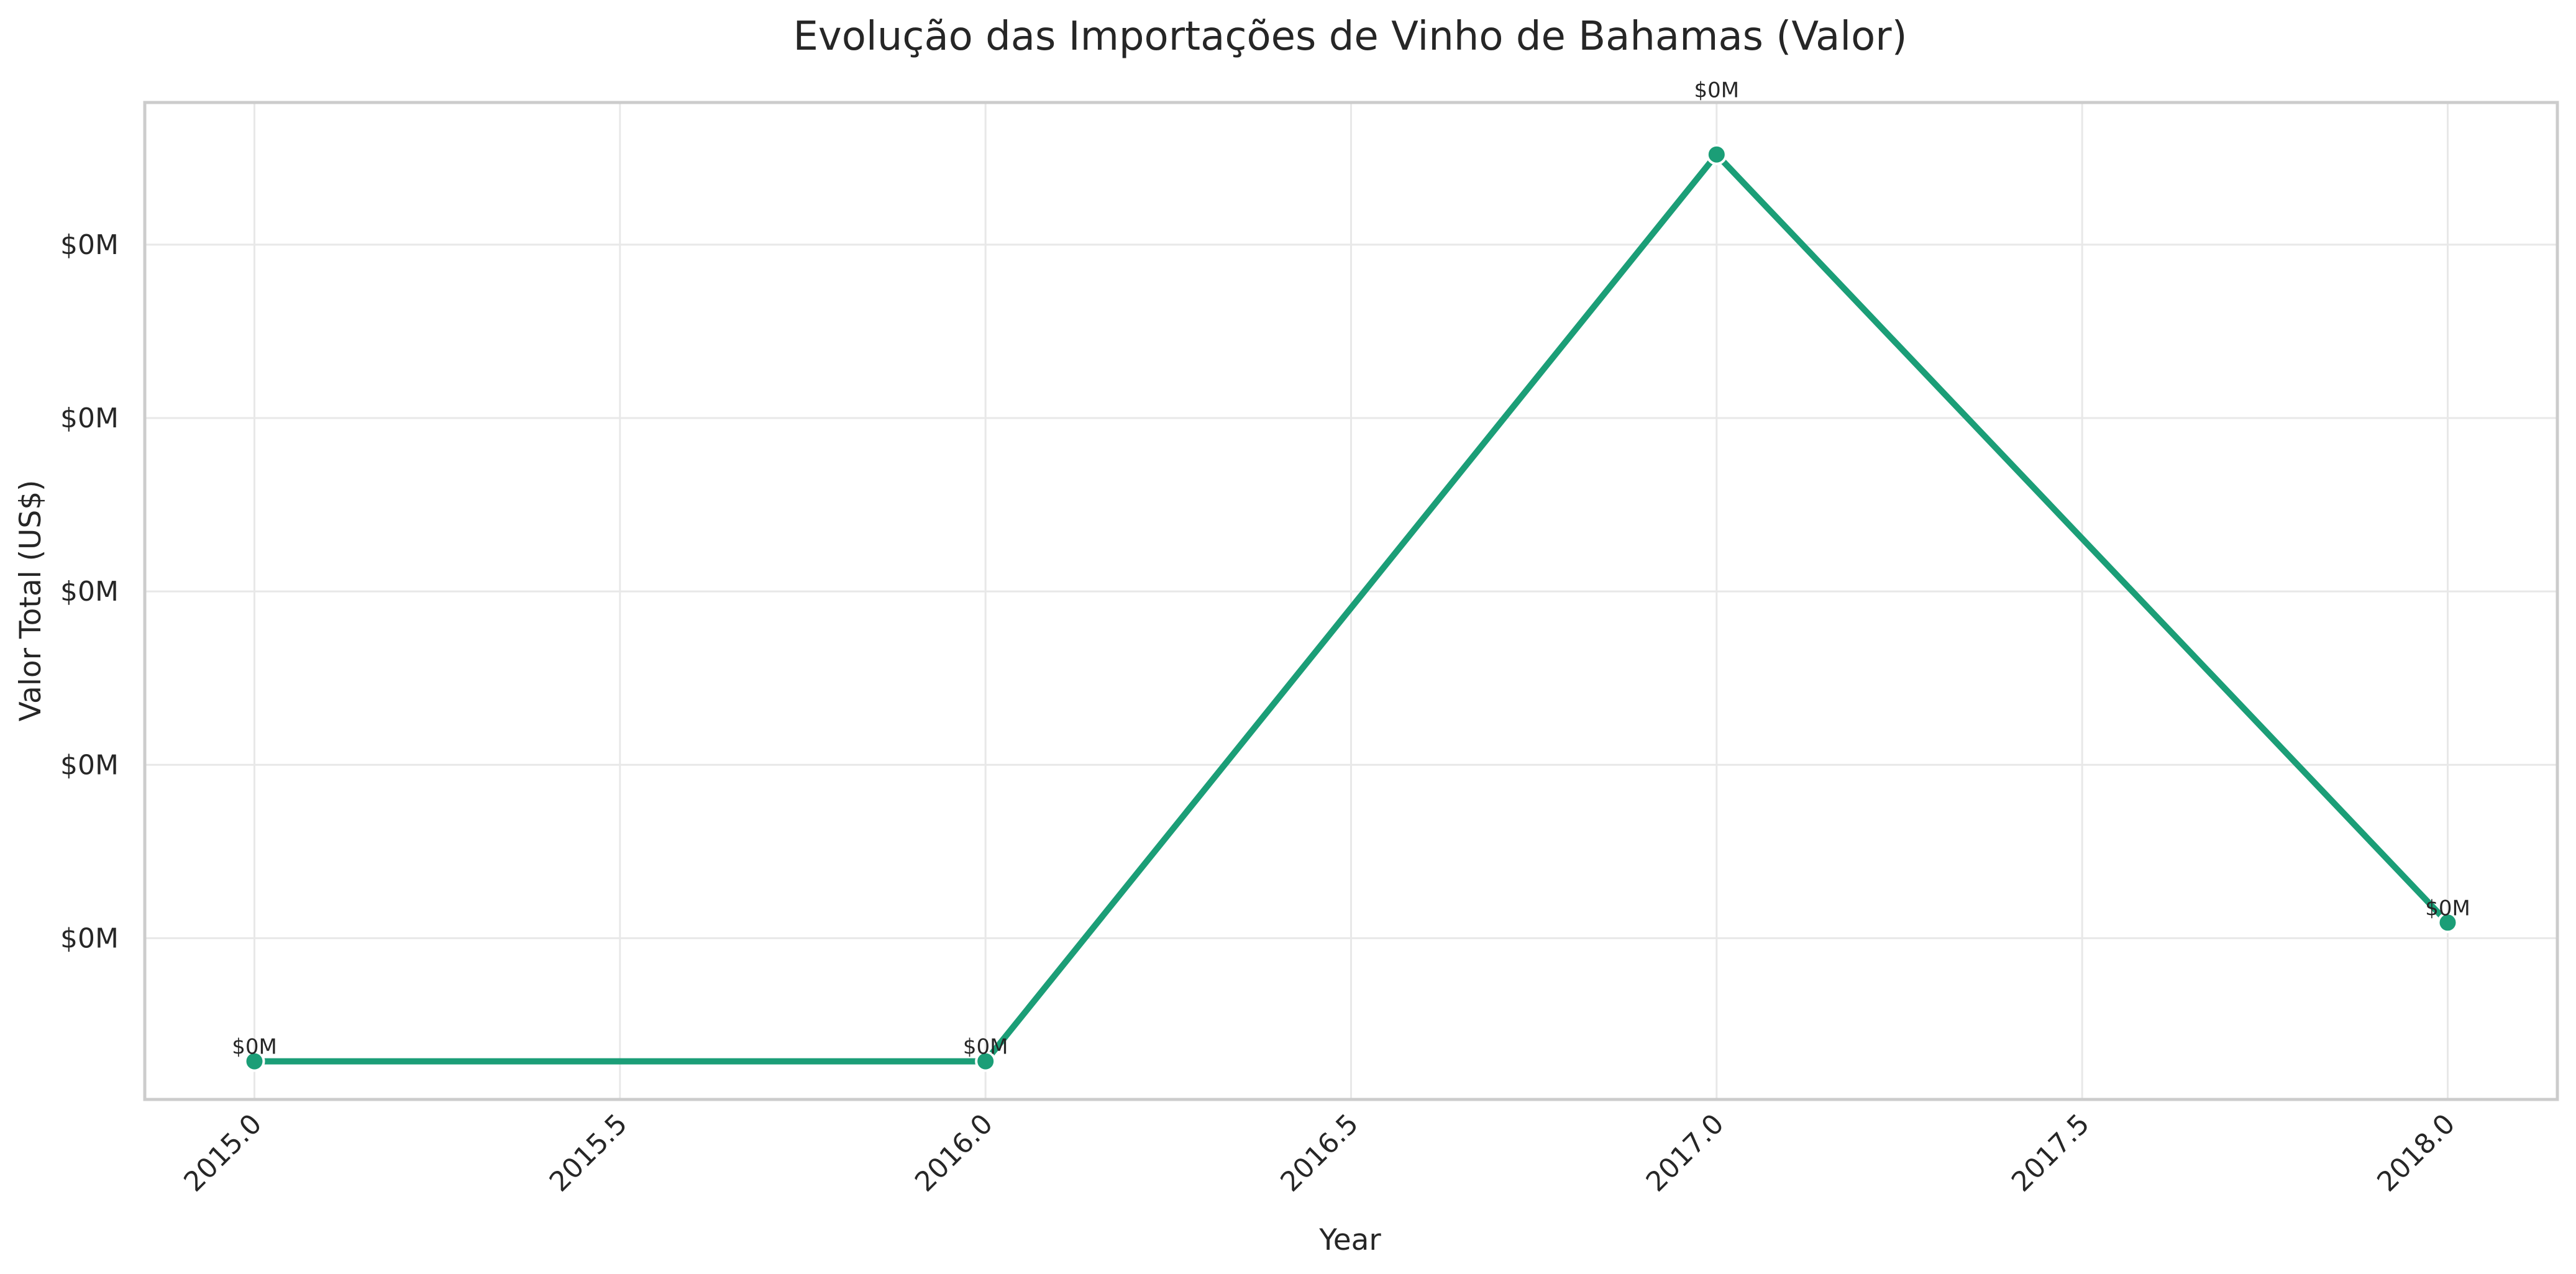 This screenshot has height=1274, width=2576. I want to click on x-tick-label: 2017.5, so click(2051, 1153).